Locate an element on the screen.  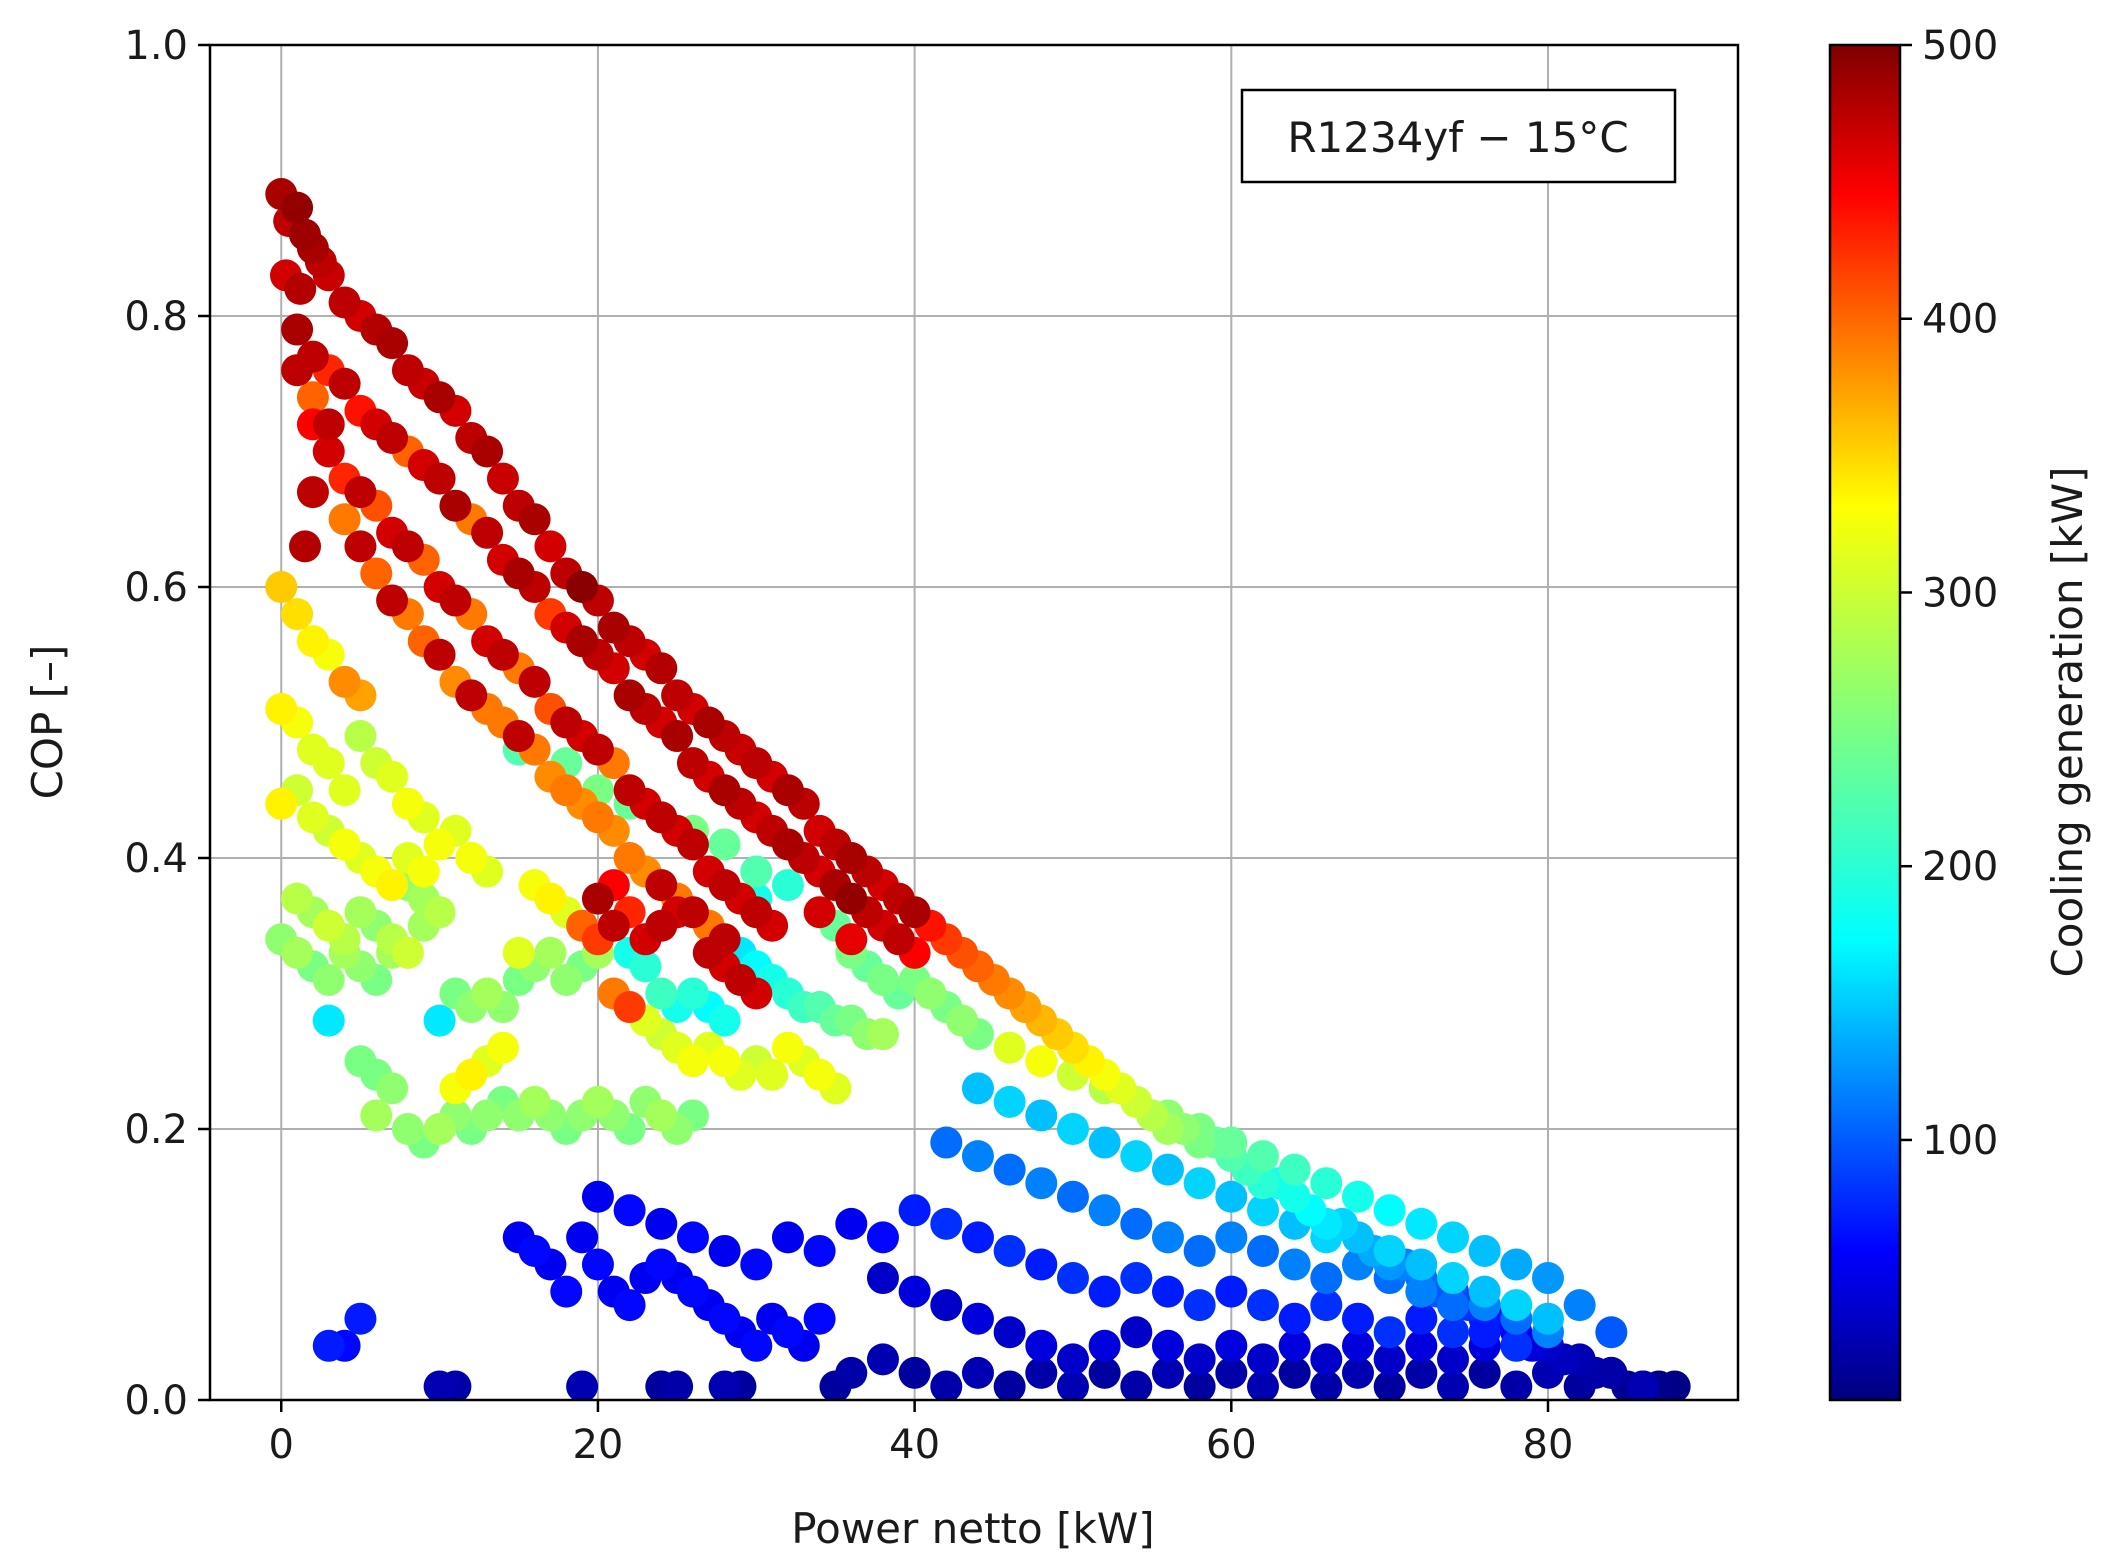
legend-annotation: R1234yf − 15°C is located at coordinates (1457, 137).